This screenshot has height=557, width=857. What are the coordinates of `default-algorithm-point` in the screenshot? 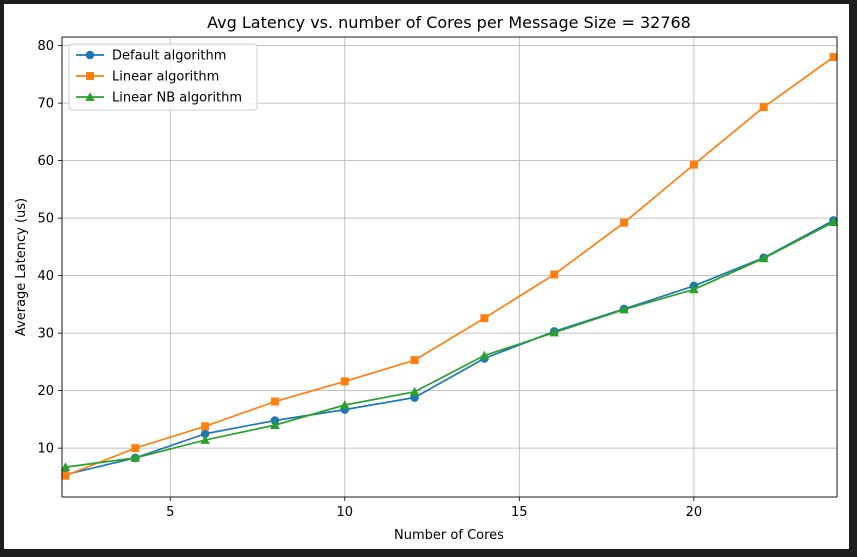 It's located at (205, 434).